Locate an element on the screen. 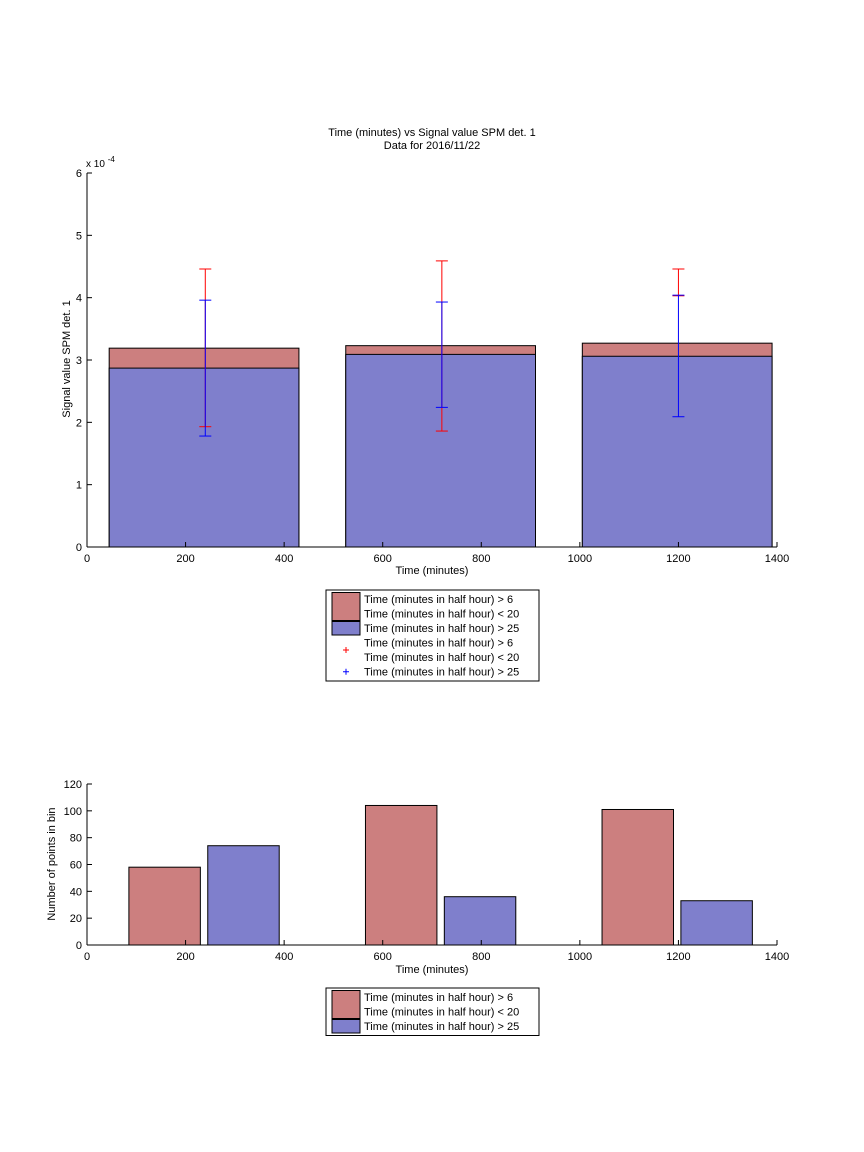 This screenshot has width=864, height=1152. chart1-y-tick-label: 4 is located at coordinates (79, 299).